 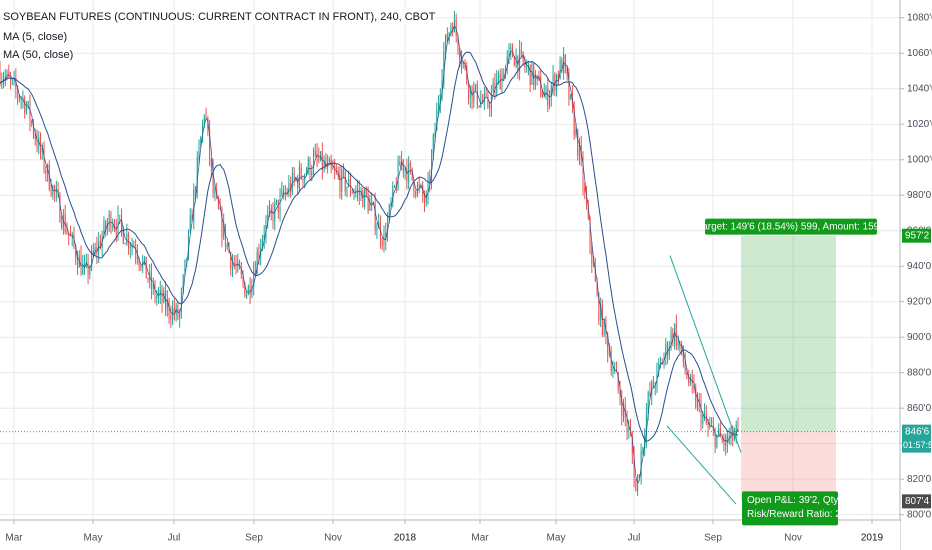 I want to click on indicator-ma5-label: MA (5, close), so click(x=35, y=37).